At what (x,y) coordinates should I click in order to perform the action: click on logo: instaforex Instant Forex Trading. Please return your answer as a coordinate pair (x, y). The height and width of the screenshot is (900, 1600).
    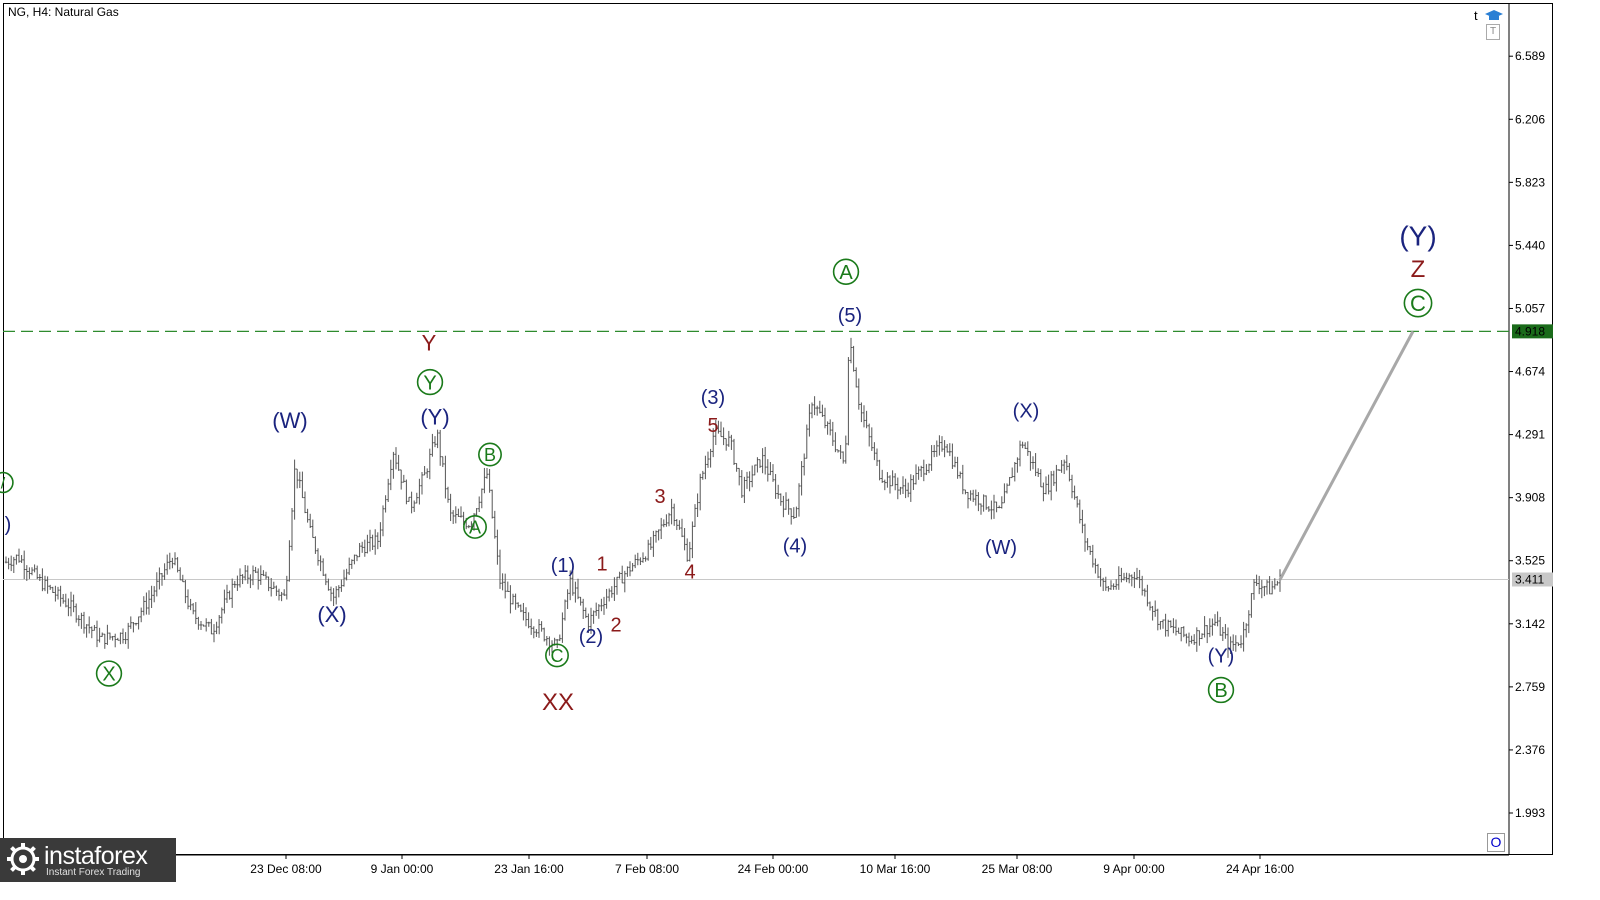
    Looking at the image, I should click on (88, 860).